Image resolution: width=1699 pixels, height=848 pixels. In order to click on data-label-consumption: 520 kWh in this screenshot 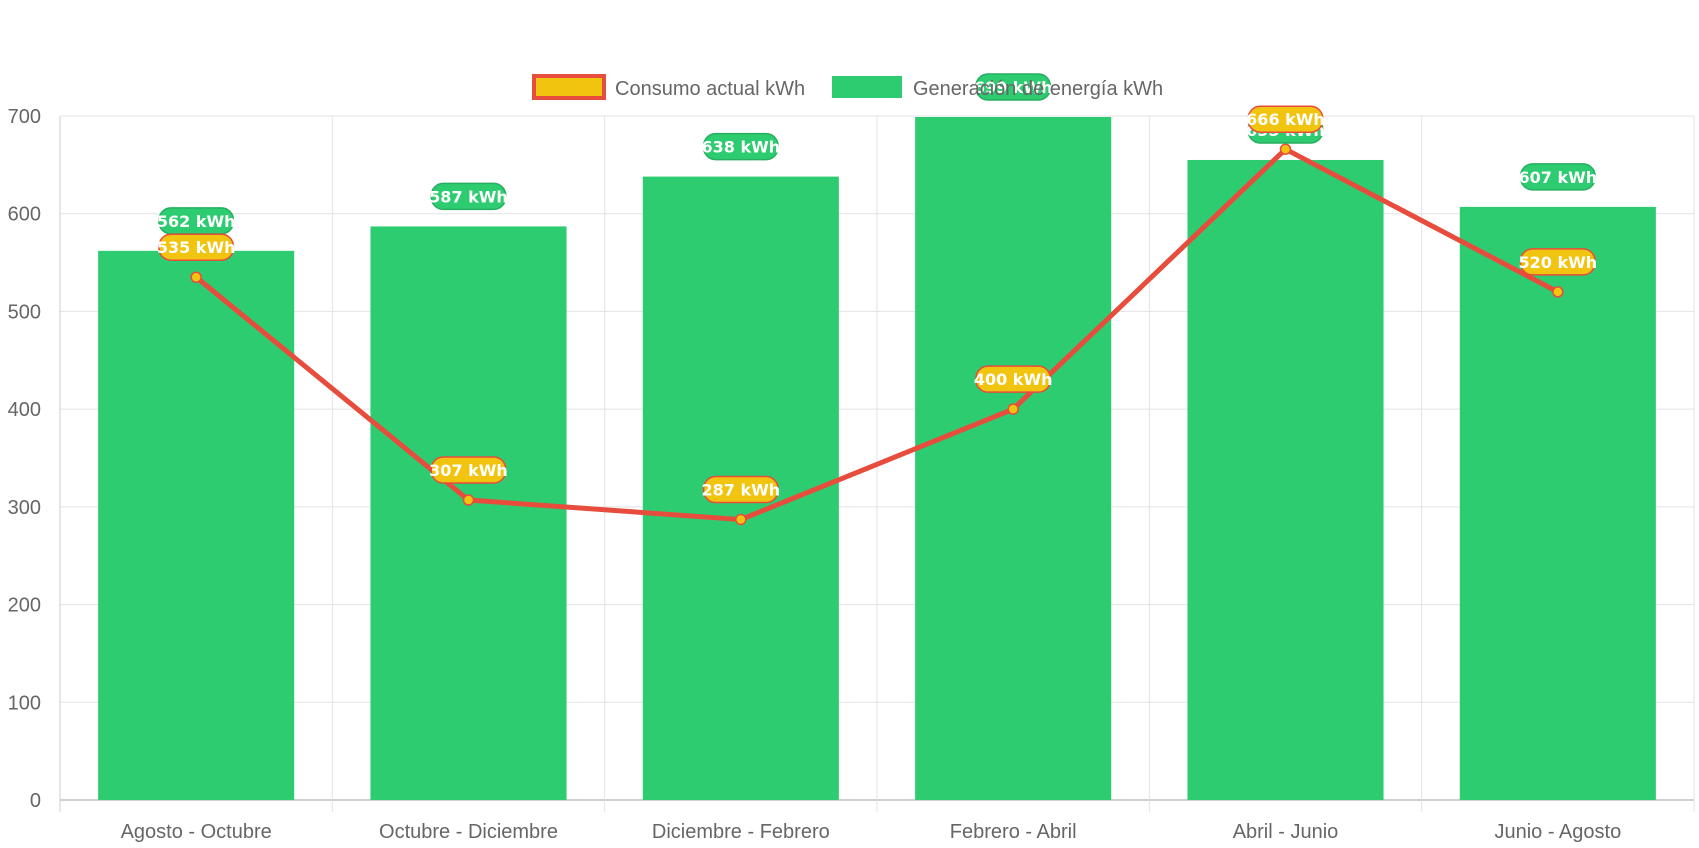, I will do `click(1558, 262)`.